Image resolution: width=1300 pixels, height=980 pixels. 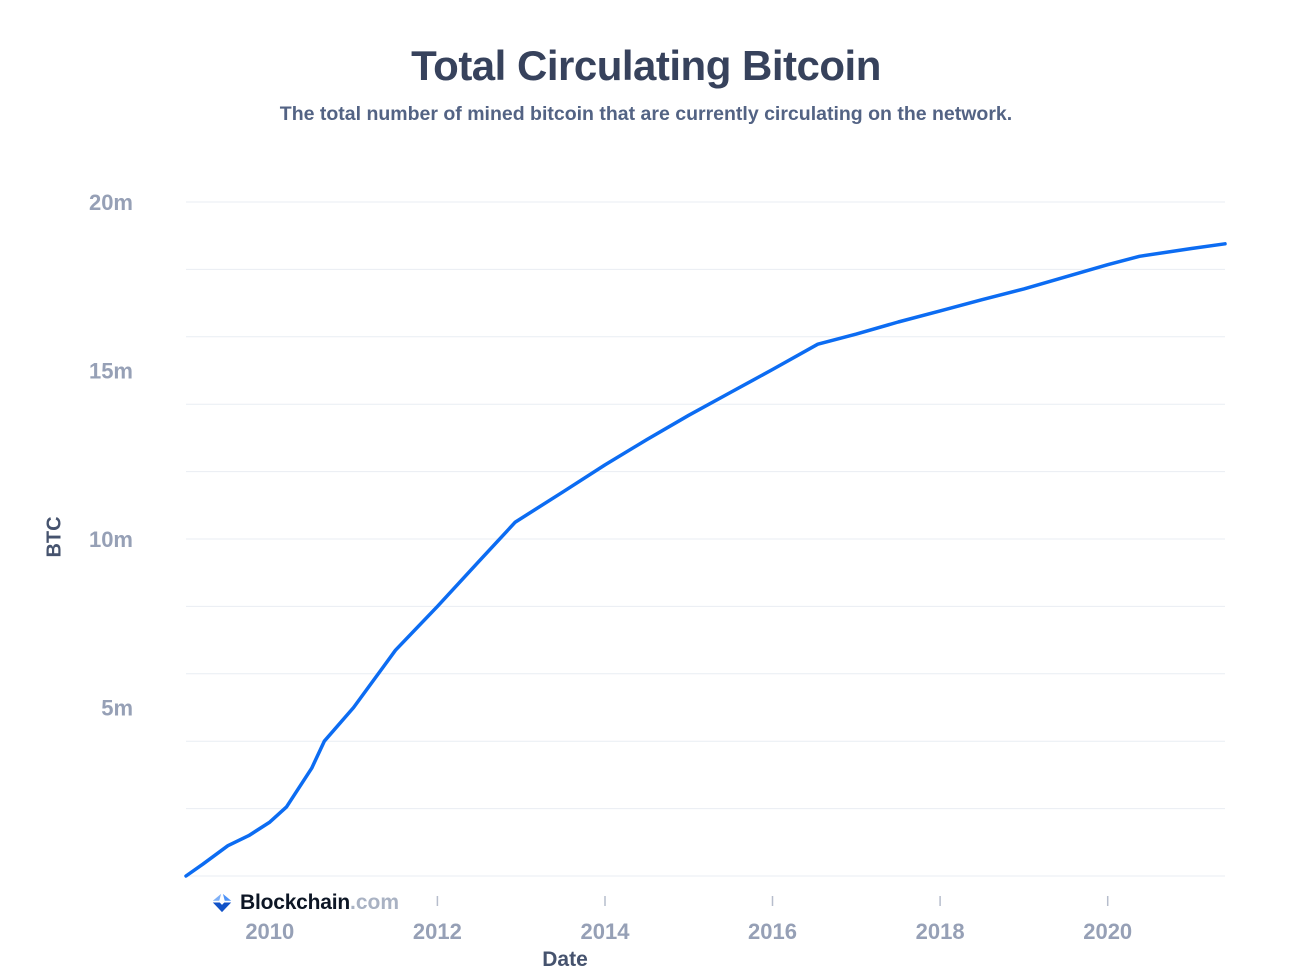 What do you see at coordinates (940, 931) in the screenshot?
I see `x-tick-label: 2018` at bounding box center [940, 931].